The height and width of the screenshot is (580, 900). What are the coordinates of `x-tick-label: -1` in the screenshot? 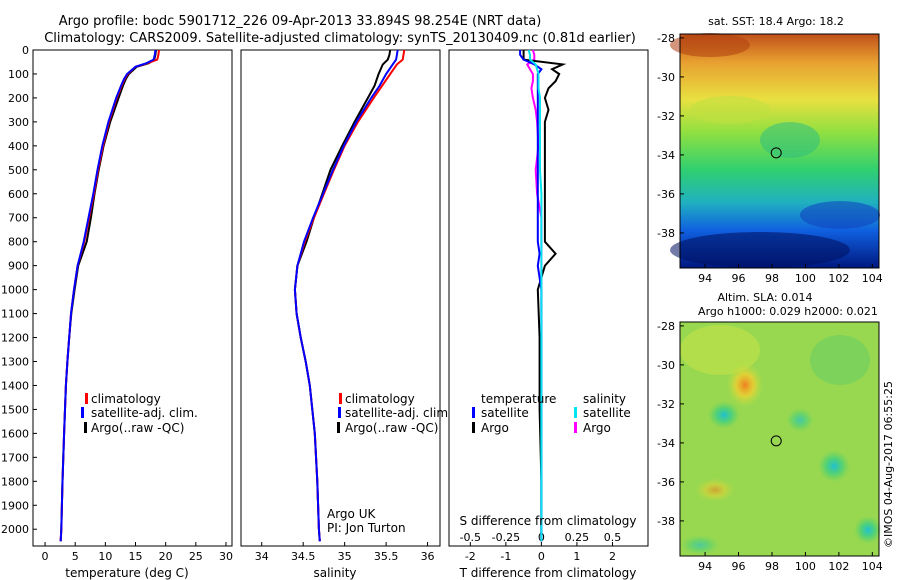 It's located at (505, 556).